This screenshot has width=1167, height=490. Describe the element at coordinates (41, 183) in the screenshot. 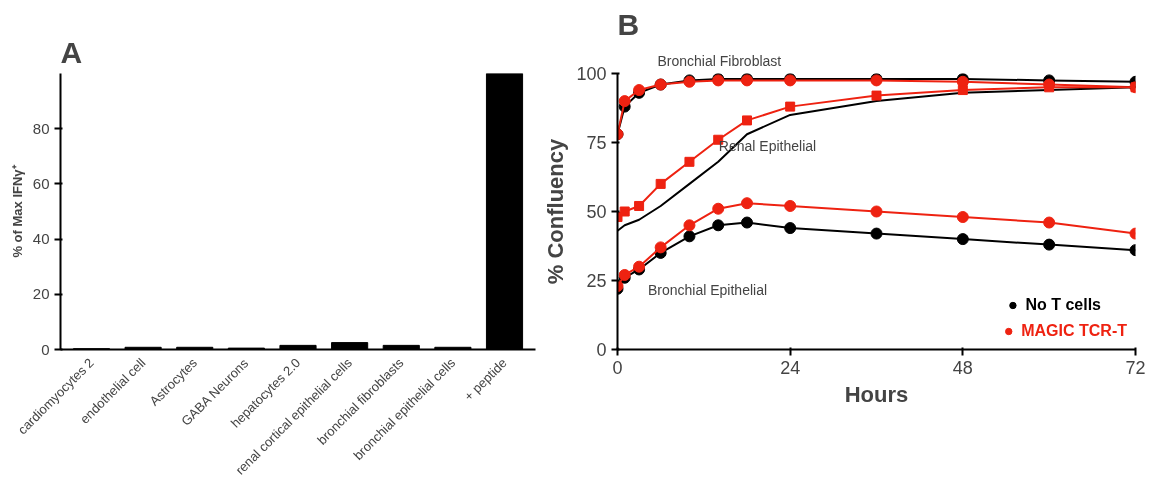

I see `y-tick-label: 60` at that location.